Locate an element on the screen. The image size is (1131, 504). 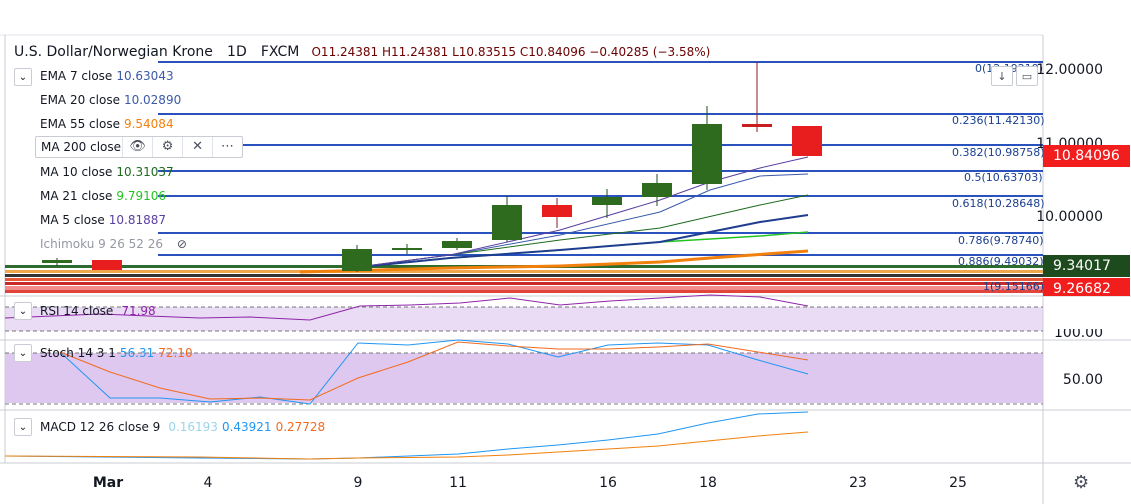
eye-off-icon: ⊘ is located at coordinates (181, 244).